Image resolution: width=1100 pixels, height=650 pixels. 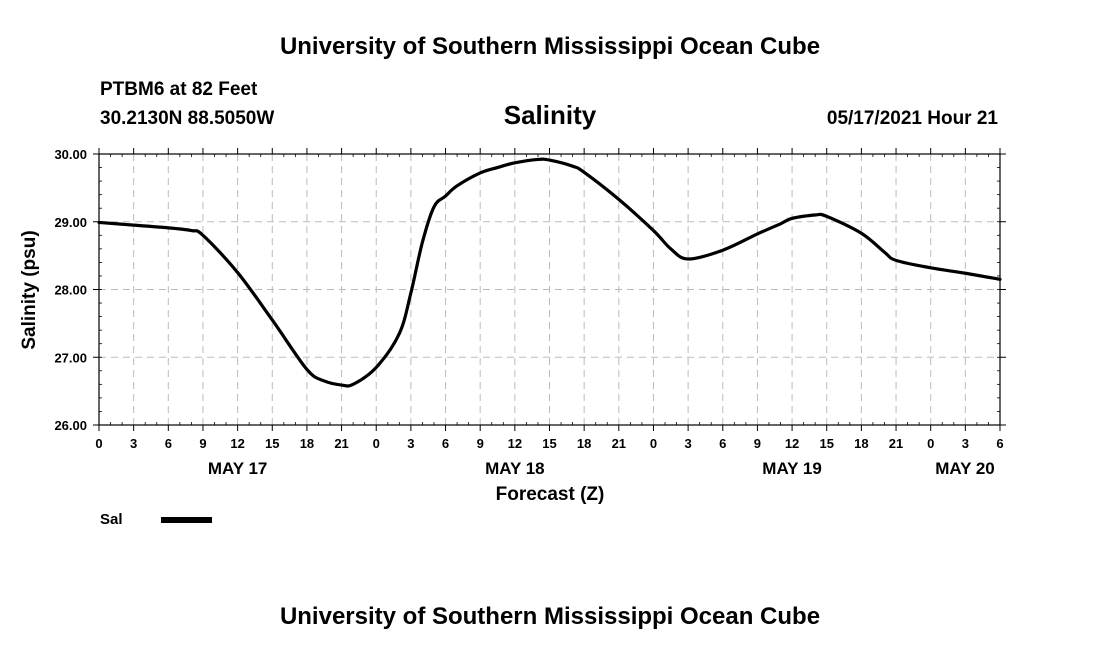 I want to click on y-tick-labels: 26.00 27.00 28.00 29.00 30.00, so click(x=70, y=290).